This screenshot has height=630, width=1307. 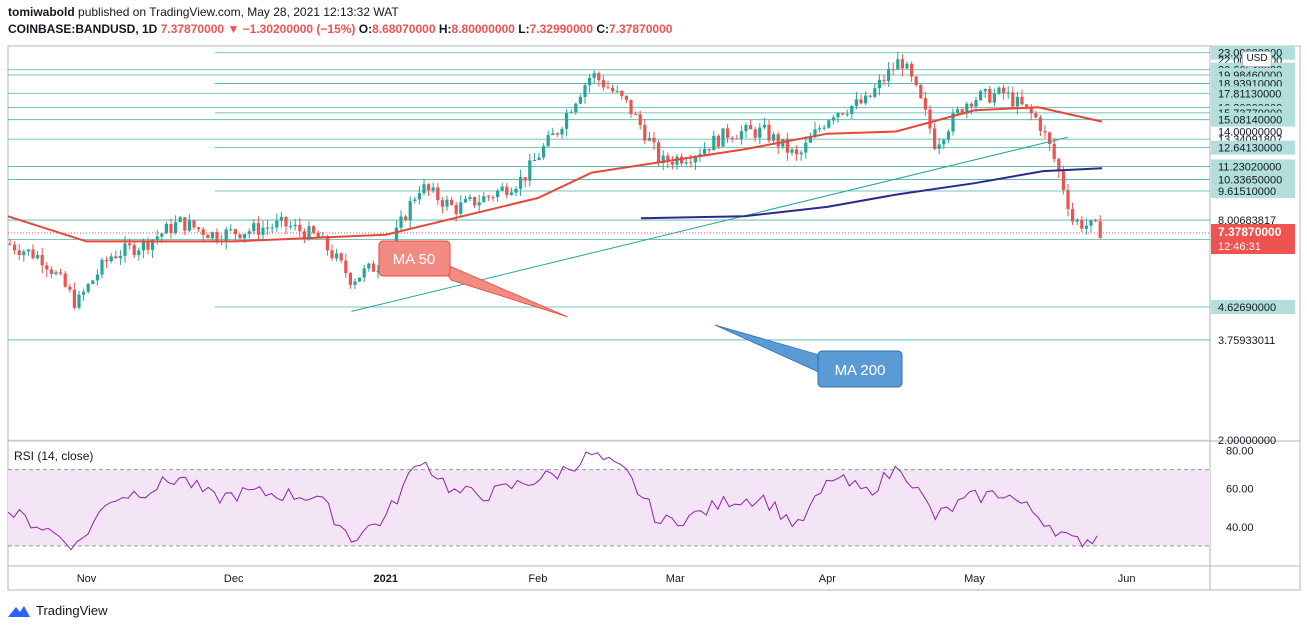 What do you see at coordinates (1249, 167) in the screenshot?
I see `y-axis-label: 11.23020000` at bounding box center [1249, 167].